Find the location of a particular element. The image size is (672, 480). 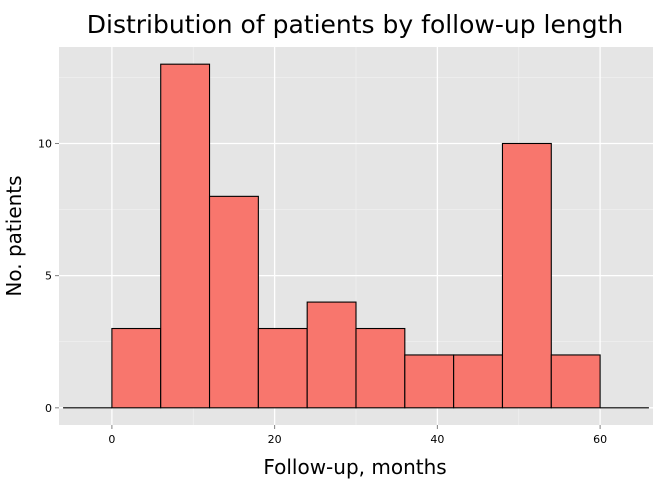

x-tick-label: 40 is located at coordinates (437, 439).